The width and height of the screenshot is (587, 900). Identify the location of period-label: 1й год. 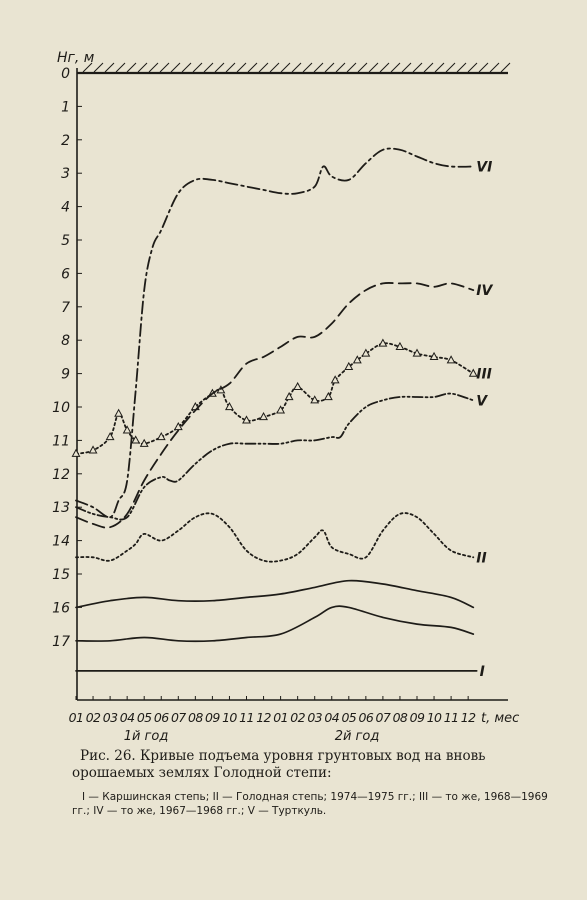
(146, 736).